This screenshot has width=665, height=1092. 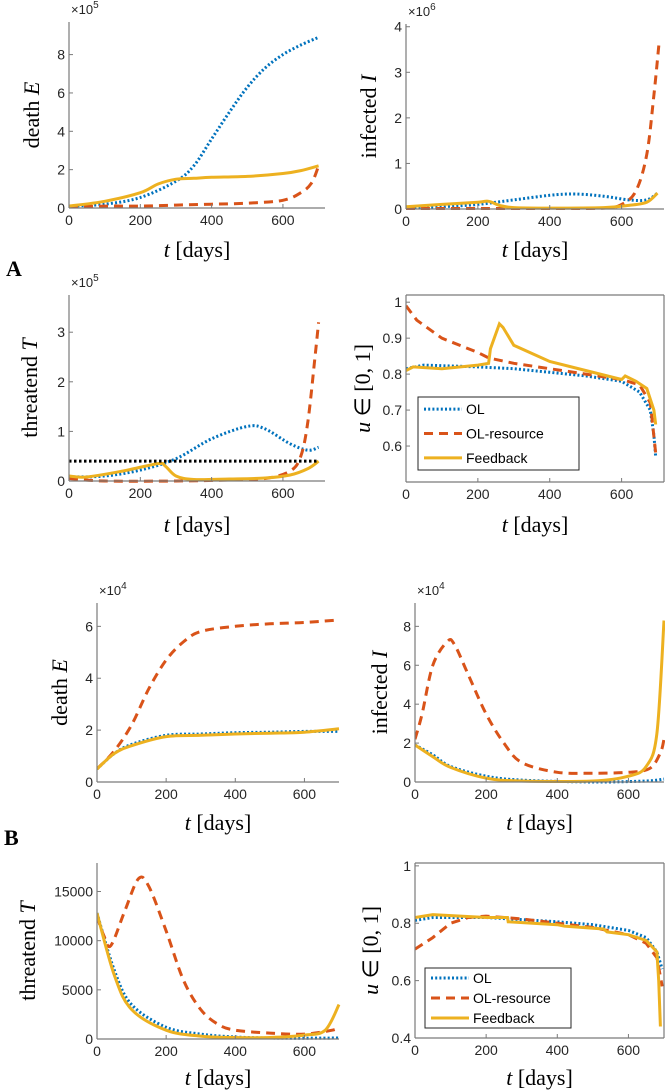 What do you see at coordinates (402, 1038) in the screenshot?
I see `y-tick-label: 0.4` at bounding box center [402, 1038].